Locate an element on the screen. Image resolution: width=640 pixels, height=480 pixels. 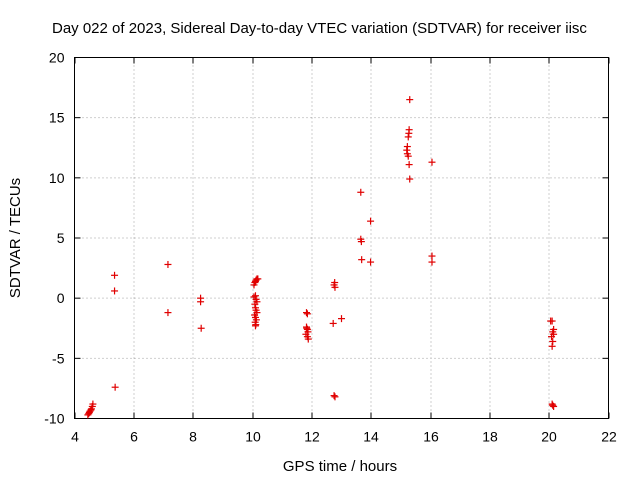
y-tick-label: -5 is located at coordinates (58, 358).